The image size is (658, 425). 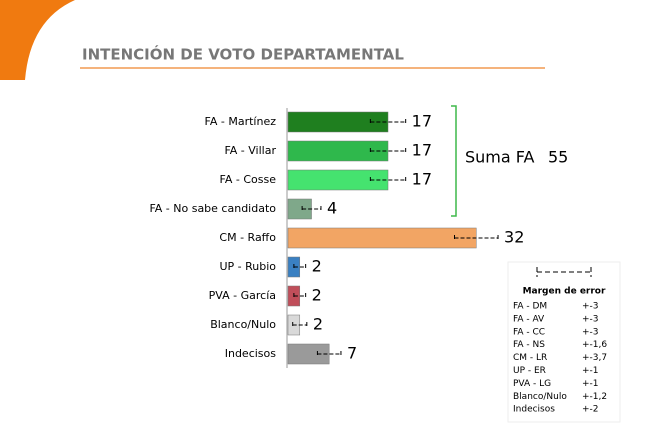 I want to click on value-label: 32, so click(x=514, y=237).